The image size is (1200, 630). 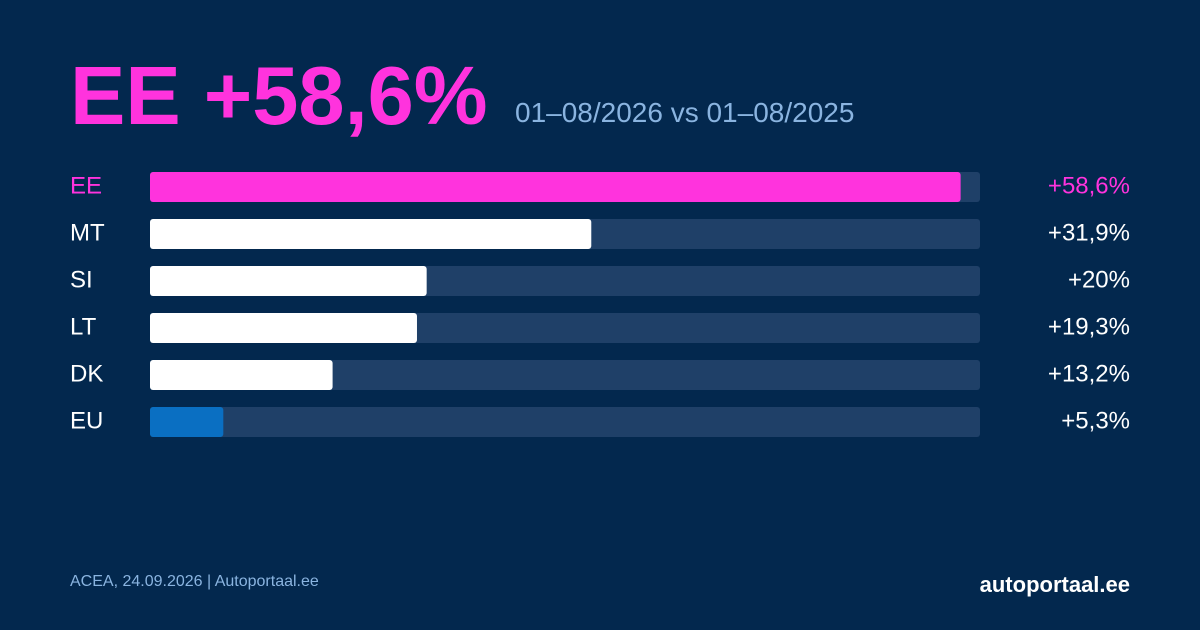 What do you see at coordinates (279, 95) in the screenshot?
I see `chart-title: EE +58,6%` at bounding box center [279, 95].